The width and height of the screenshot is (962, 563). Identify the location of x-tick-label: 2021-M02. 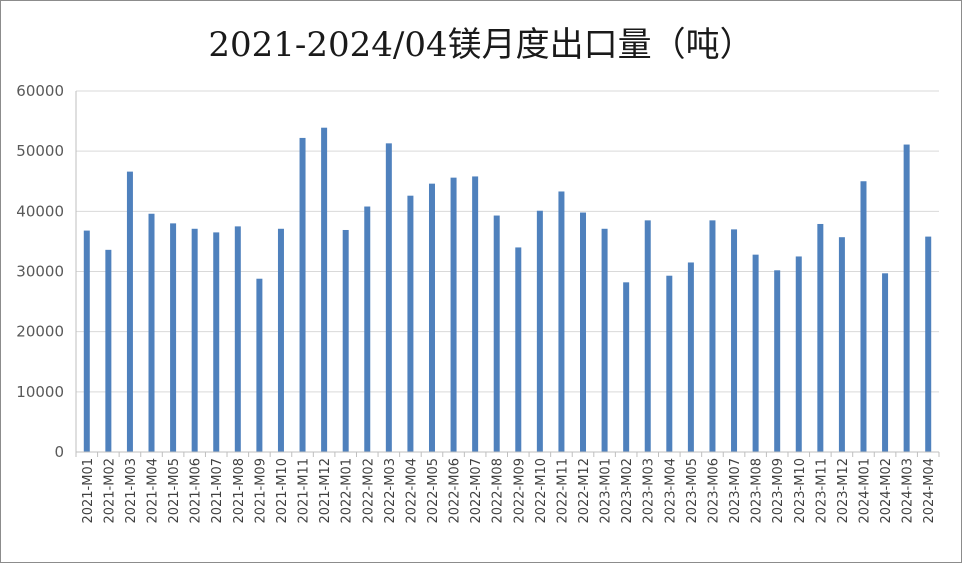
(109, 491).